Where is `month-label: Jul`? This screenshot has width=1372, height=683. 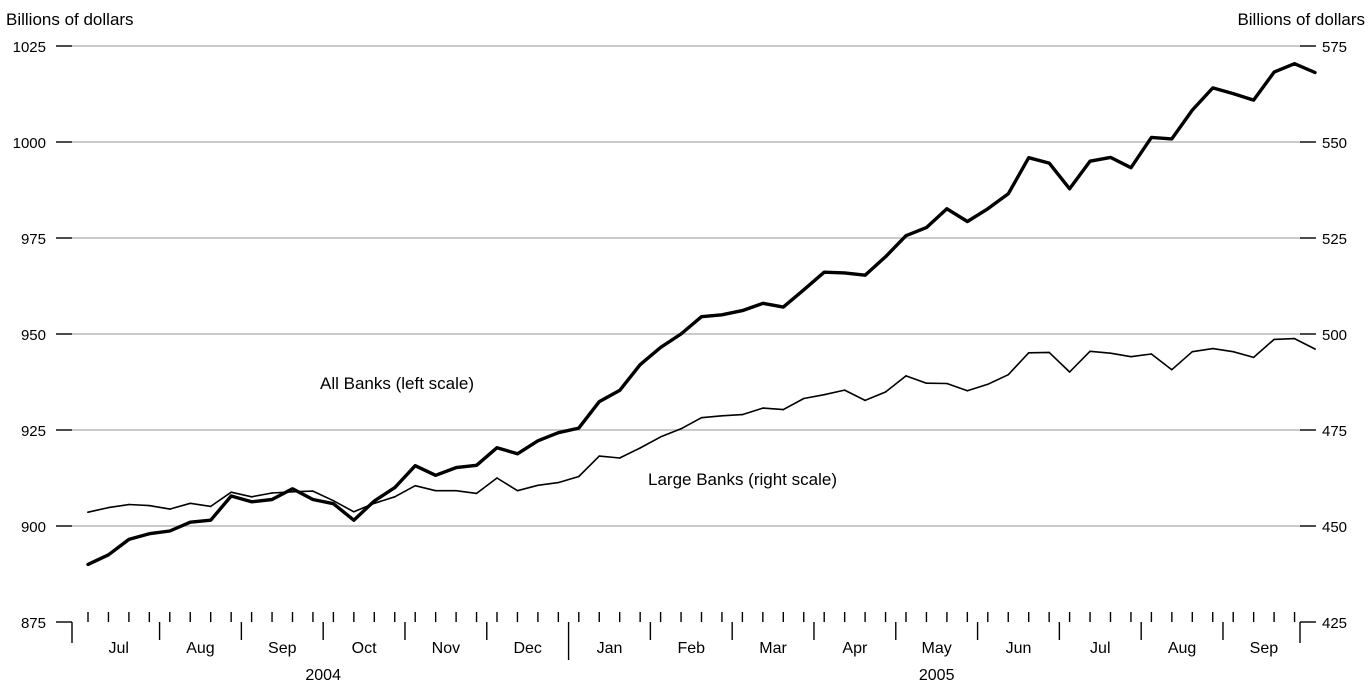 month-label: Jul is located at coordinates (118, 648).